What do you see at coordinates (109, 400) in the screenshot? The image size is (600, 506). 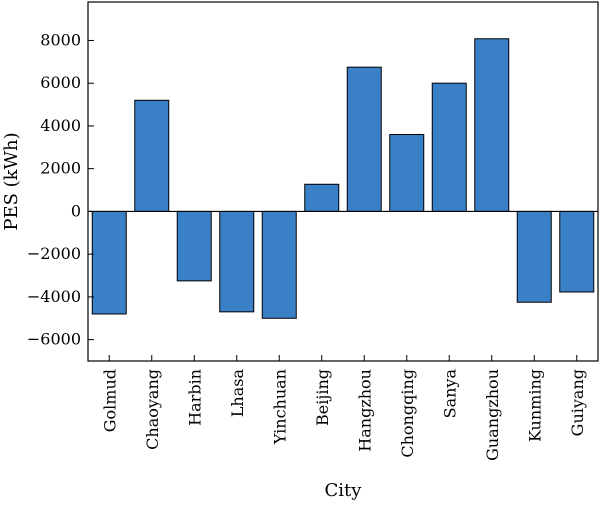 I see `x-tick-label: Golmud` at bounding box center [109, 400].